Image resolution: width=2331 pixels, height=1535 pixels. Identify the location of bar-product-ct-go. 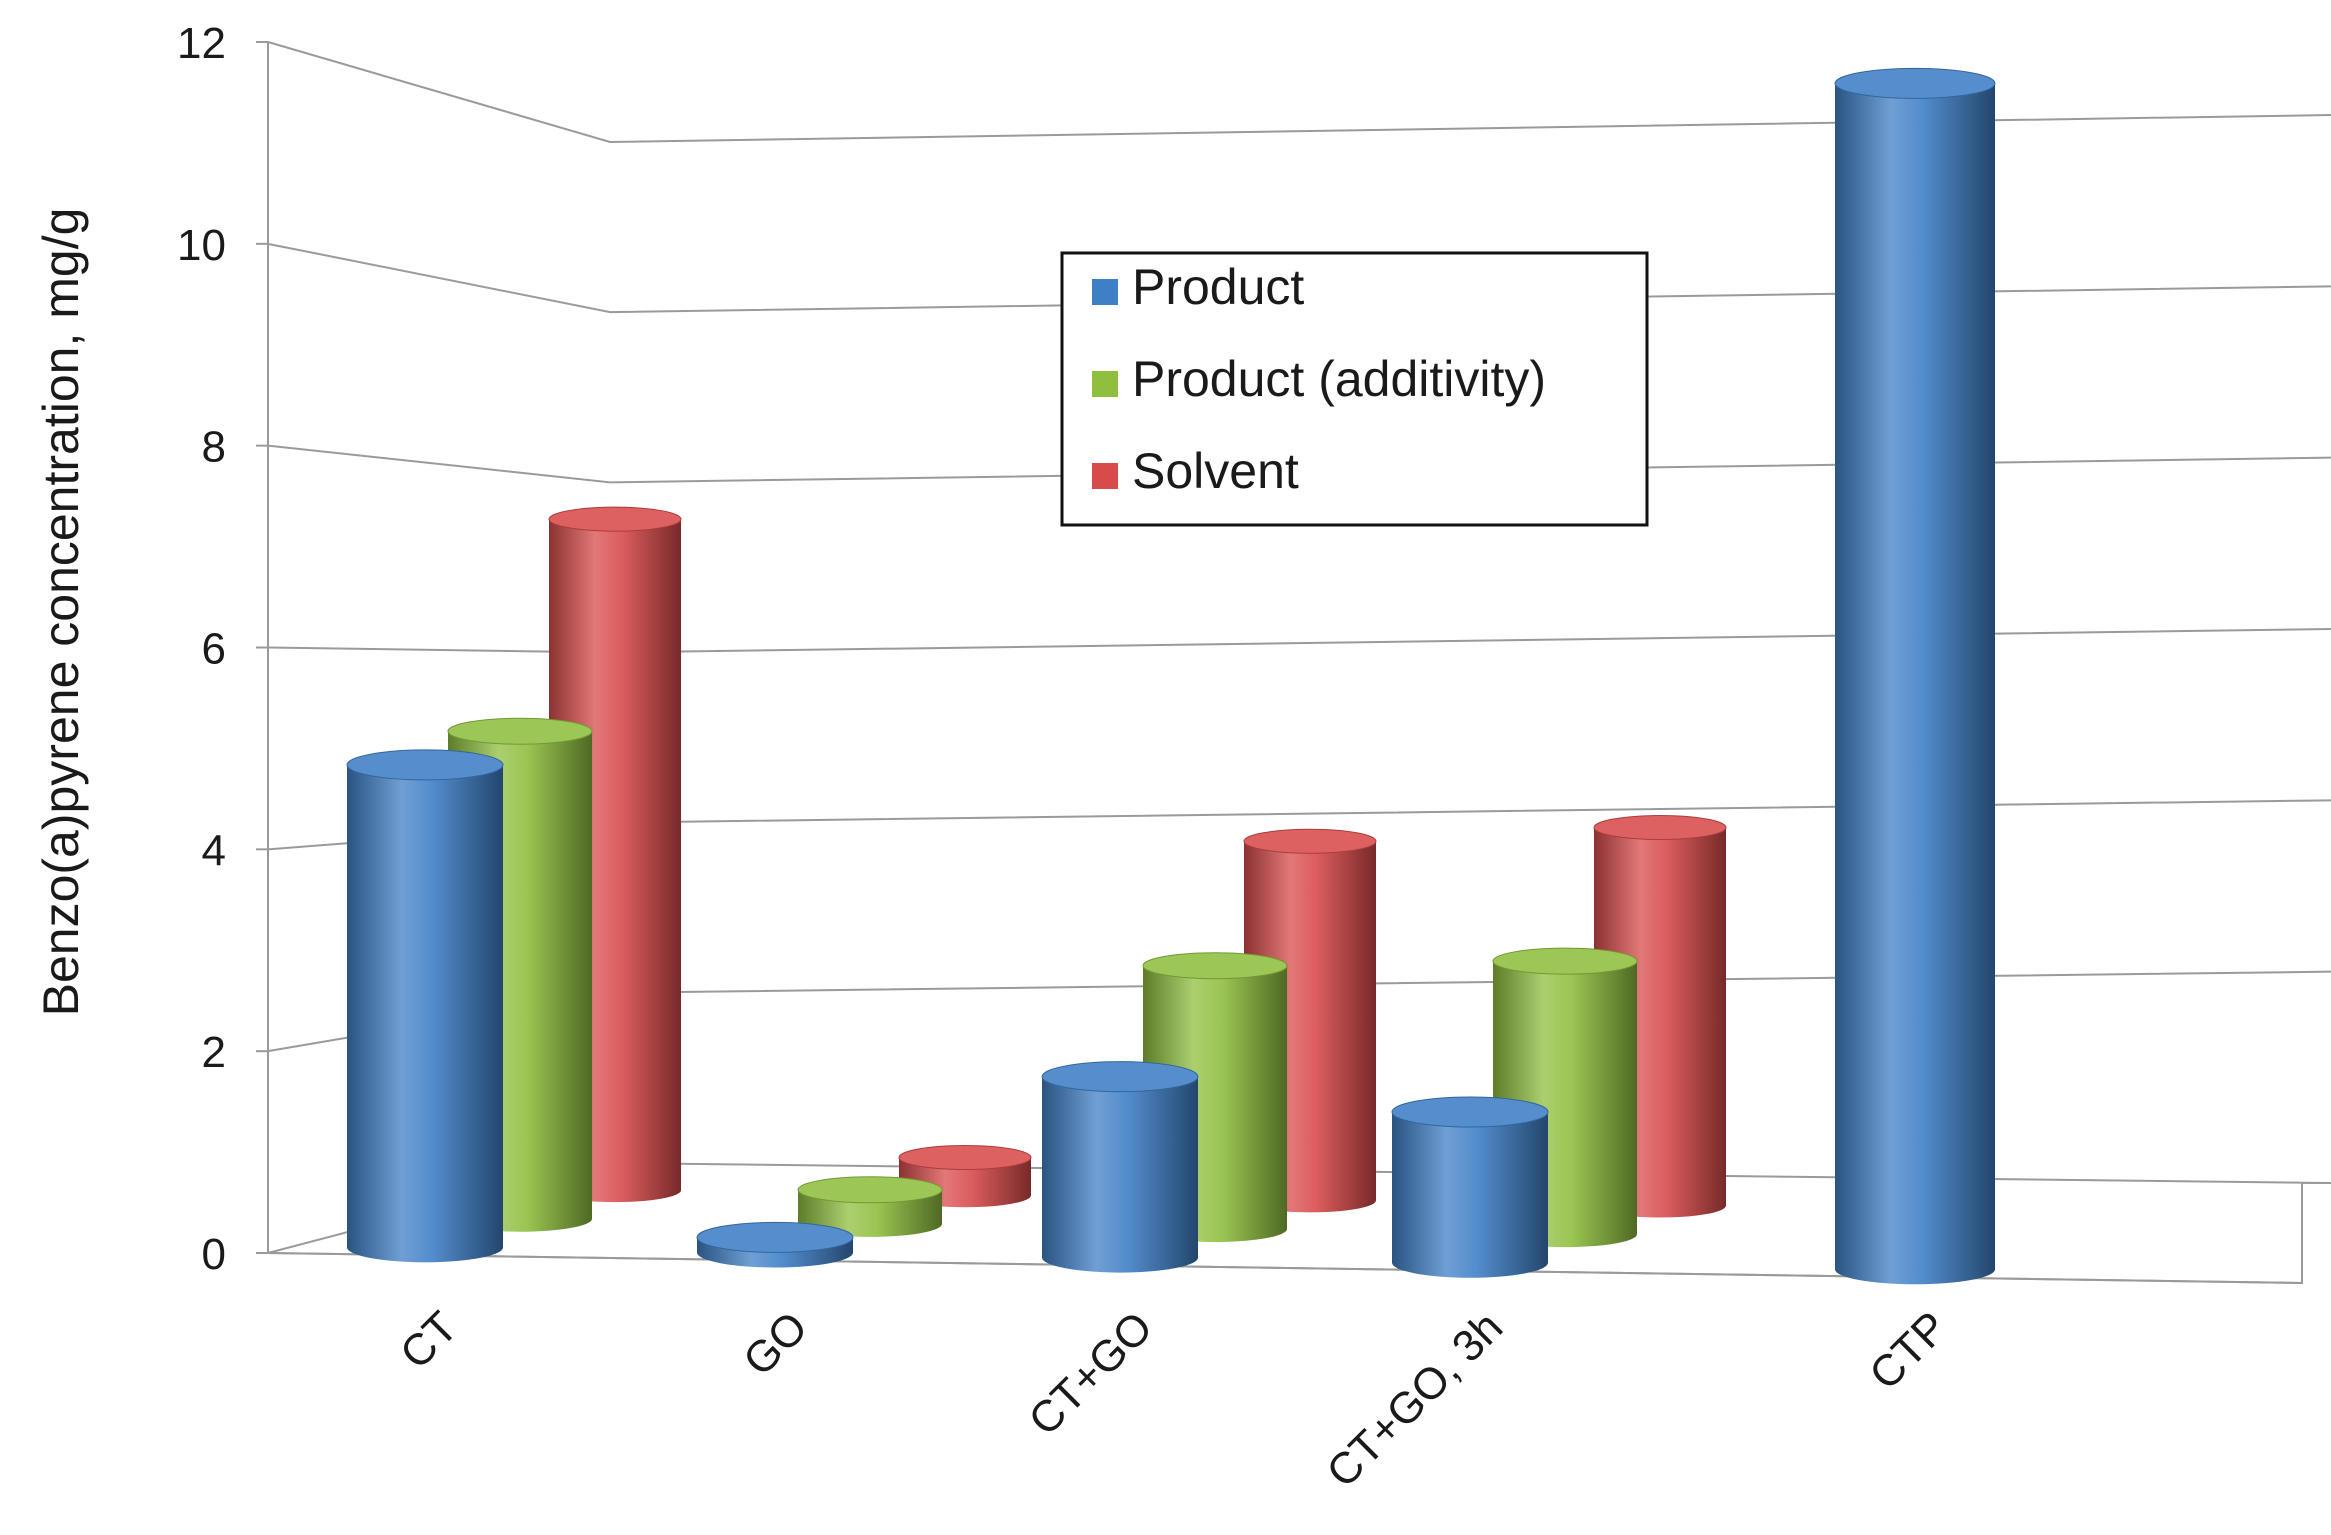
(1120, 1167).